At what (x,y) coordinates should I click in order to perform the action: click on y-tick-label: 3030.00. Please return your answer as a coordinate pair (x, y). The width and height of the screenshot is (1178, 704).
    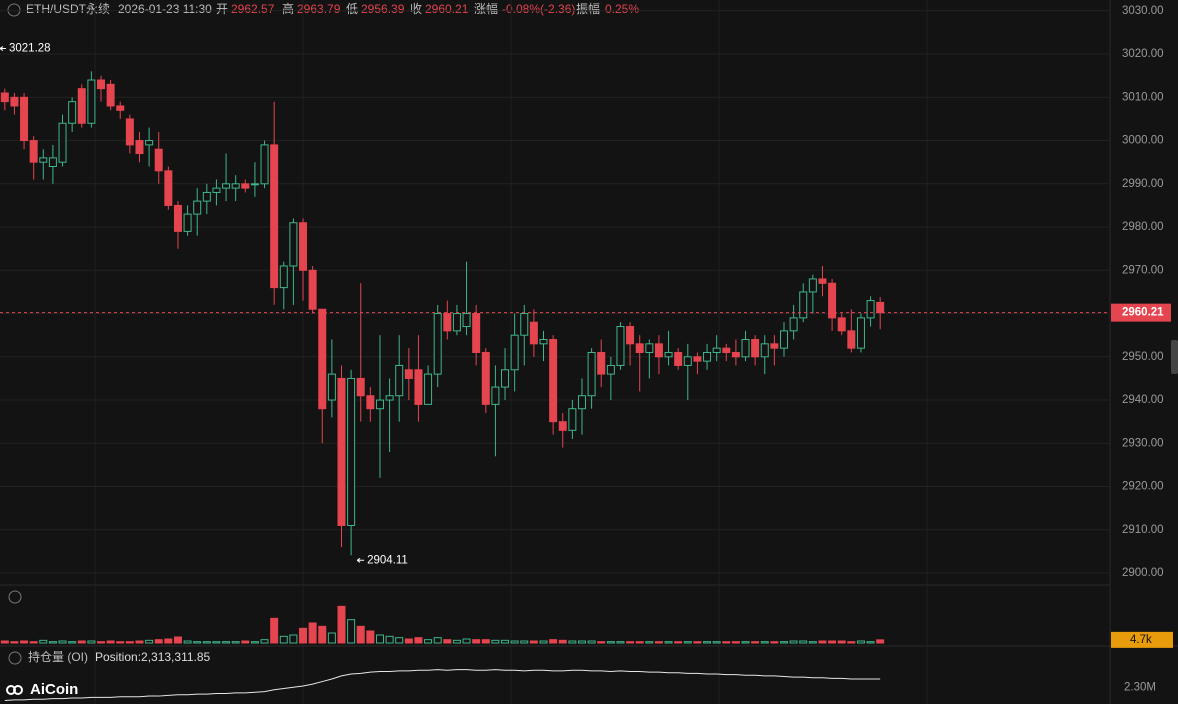
    Looking at the image, I should click on (1143, 11).